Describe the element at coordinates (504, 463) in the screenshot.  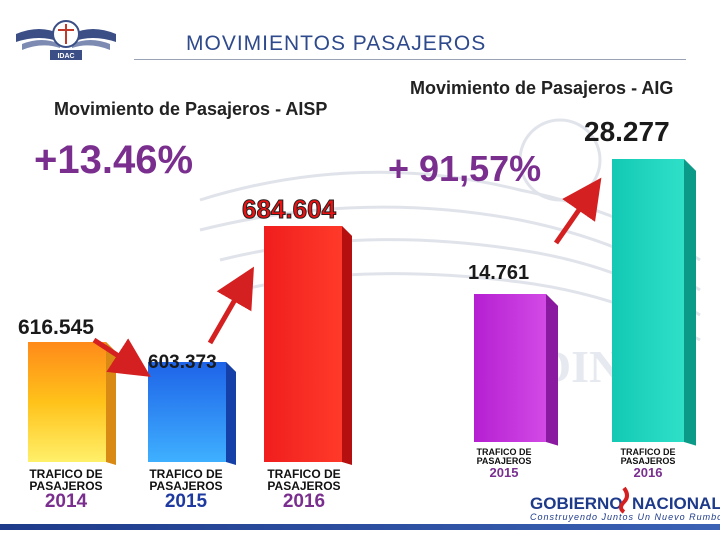
I see `category-label-aig-2015: TRAFICO DE PASAJEROS 2015` at that location.